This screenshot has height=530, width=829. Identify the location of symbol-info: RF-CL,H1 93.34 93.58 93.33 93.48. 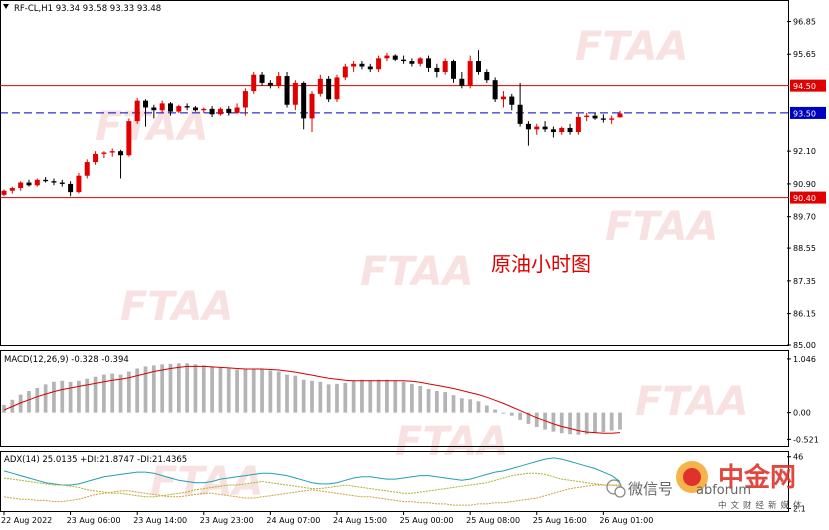
(87, 9).